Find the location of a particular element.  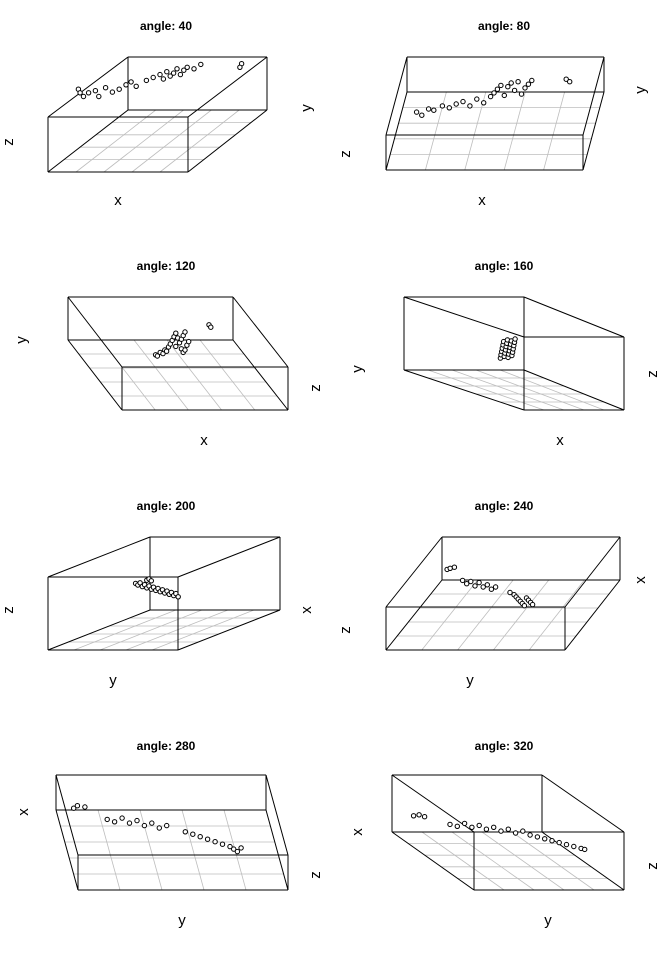

panel-5: angle: 200 x y z is located at coordinates (157, 594).